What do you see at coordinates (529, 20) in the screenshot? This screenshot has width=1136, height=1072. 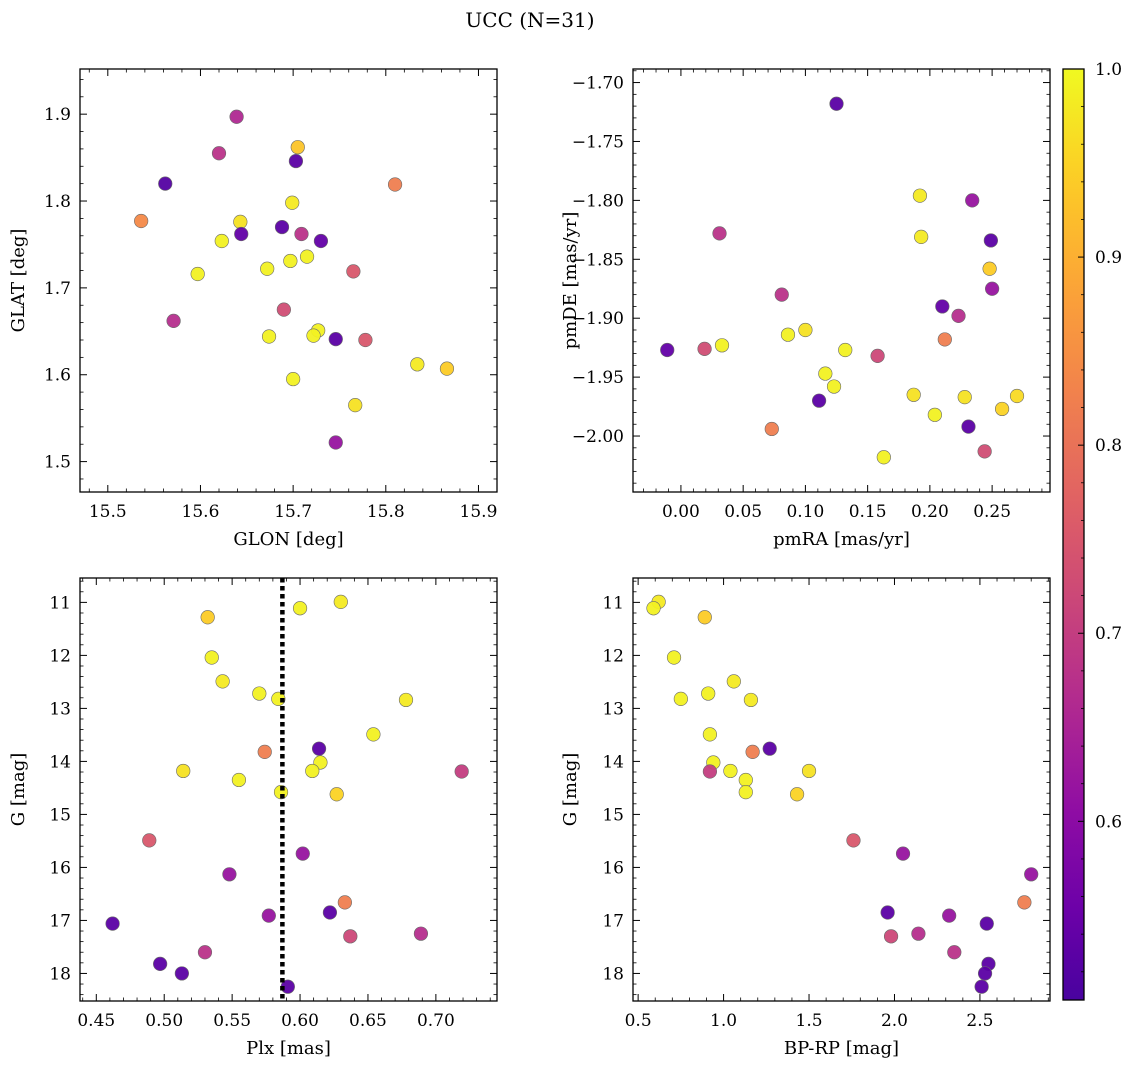 I see `figure-title: UCC (N=31)` at bounding box center [529, 20].